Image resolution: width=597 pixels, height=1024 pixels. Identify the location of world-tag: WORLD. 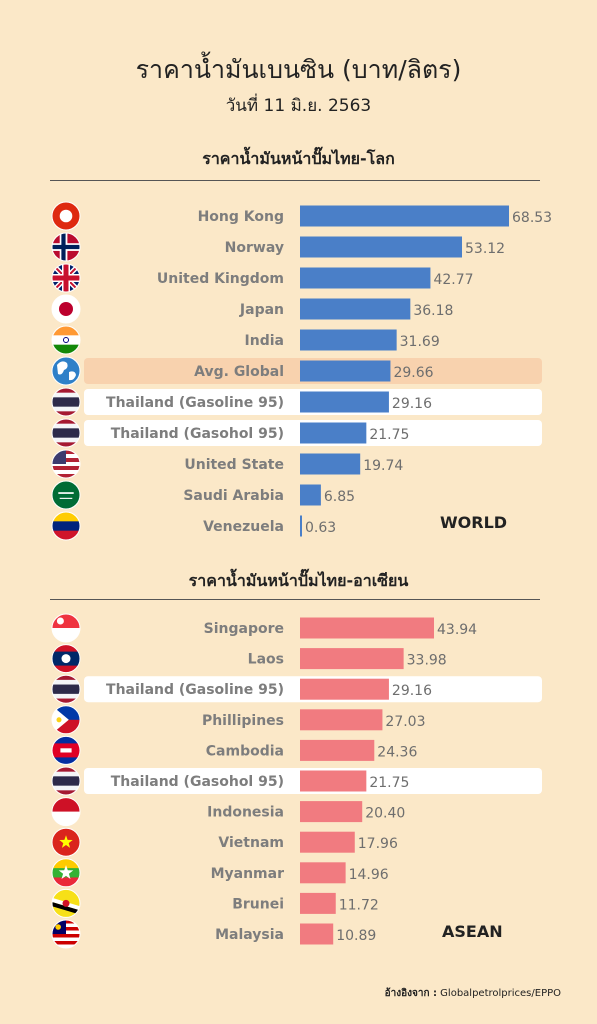
(474, 522).